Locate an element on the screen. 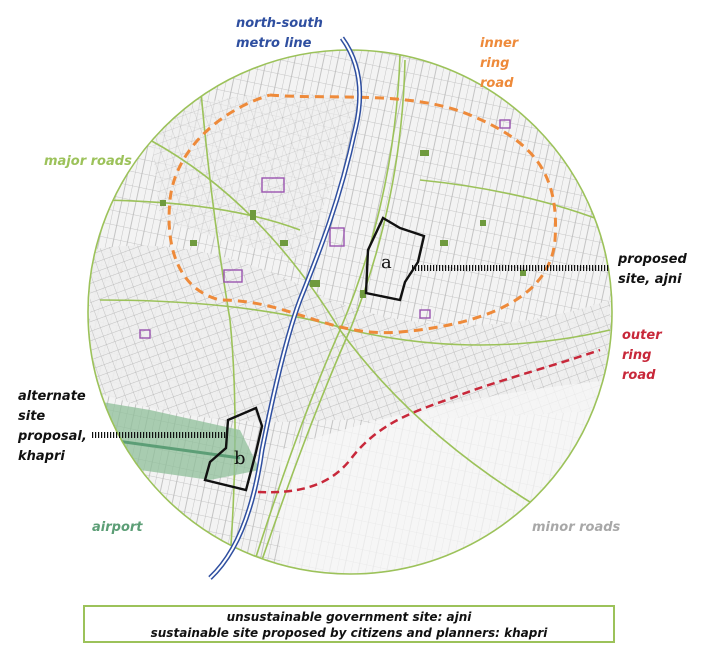 Image resolution: width=701 pixels, height=655 pixels. metro-line-label: north-south metro line is located at coordinates (279, 33).